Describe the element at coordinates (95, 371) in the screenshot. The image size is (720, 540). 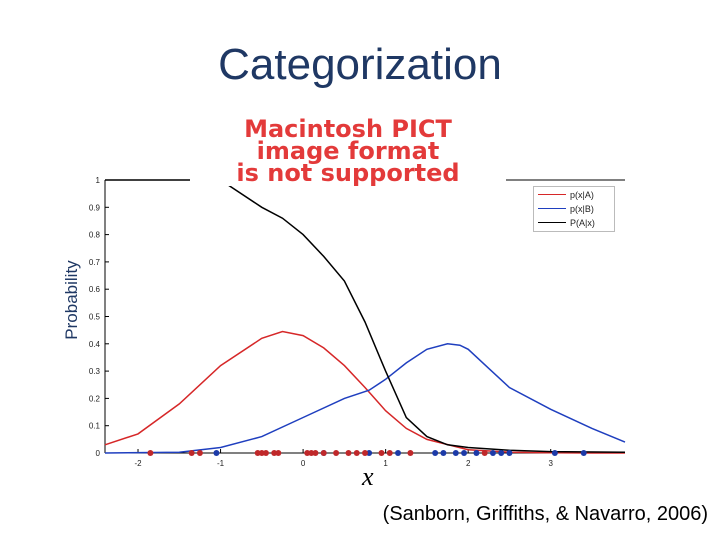
I see `y-tick-label: 0.3` at that location.